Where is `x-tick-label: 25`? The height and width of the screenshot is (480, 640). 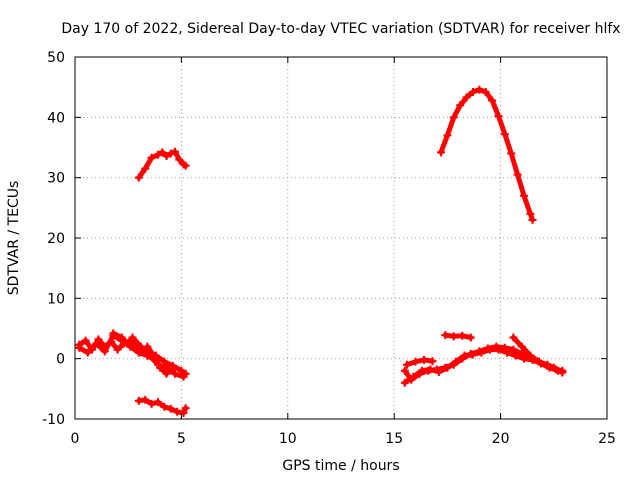
x-tick-label: 25 is located at coordinates (607, 439).